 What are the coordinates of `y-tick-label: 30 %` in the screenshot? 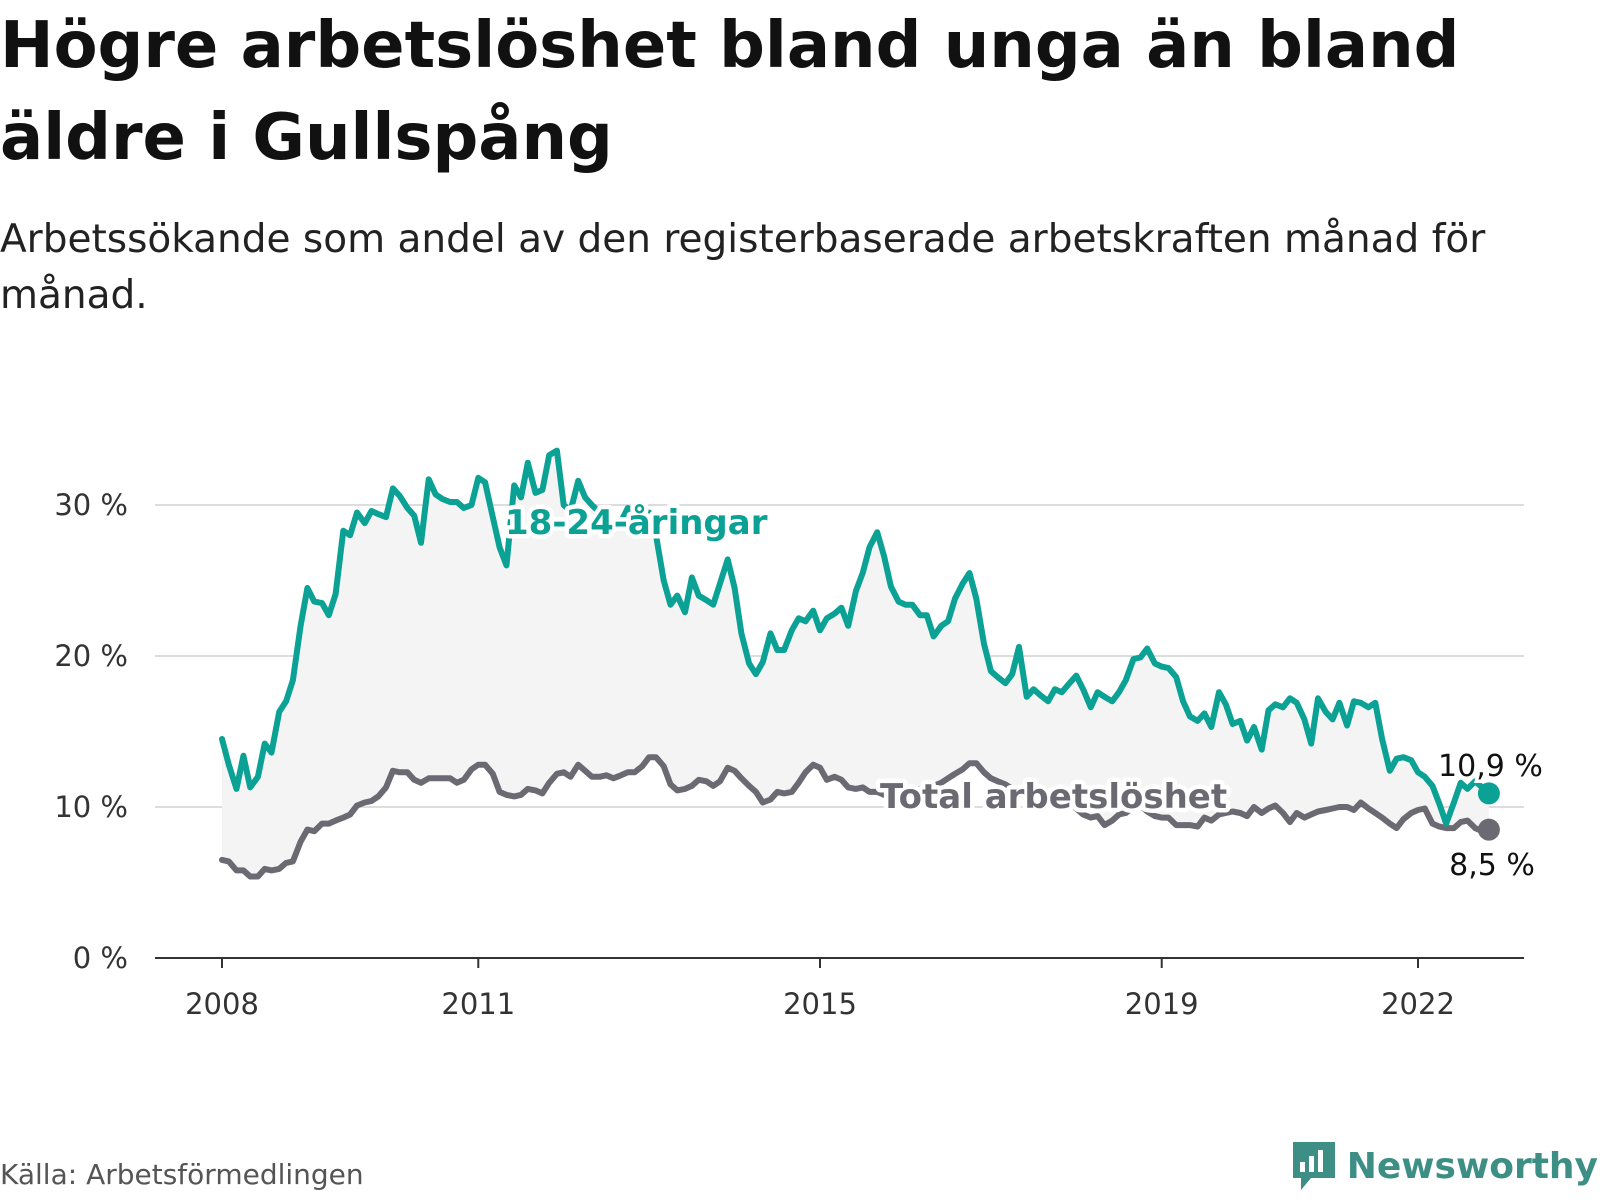 It's located at (91, 505).